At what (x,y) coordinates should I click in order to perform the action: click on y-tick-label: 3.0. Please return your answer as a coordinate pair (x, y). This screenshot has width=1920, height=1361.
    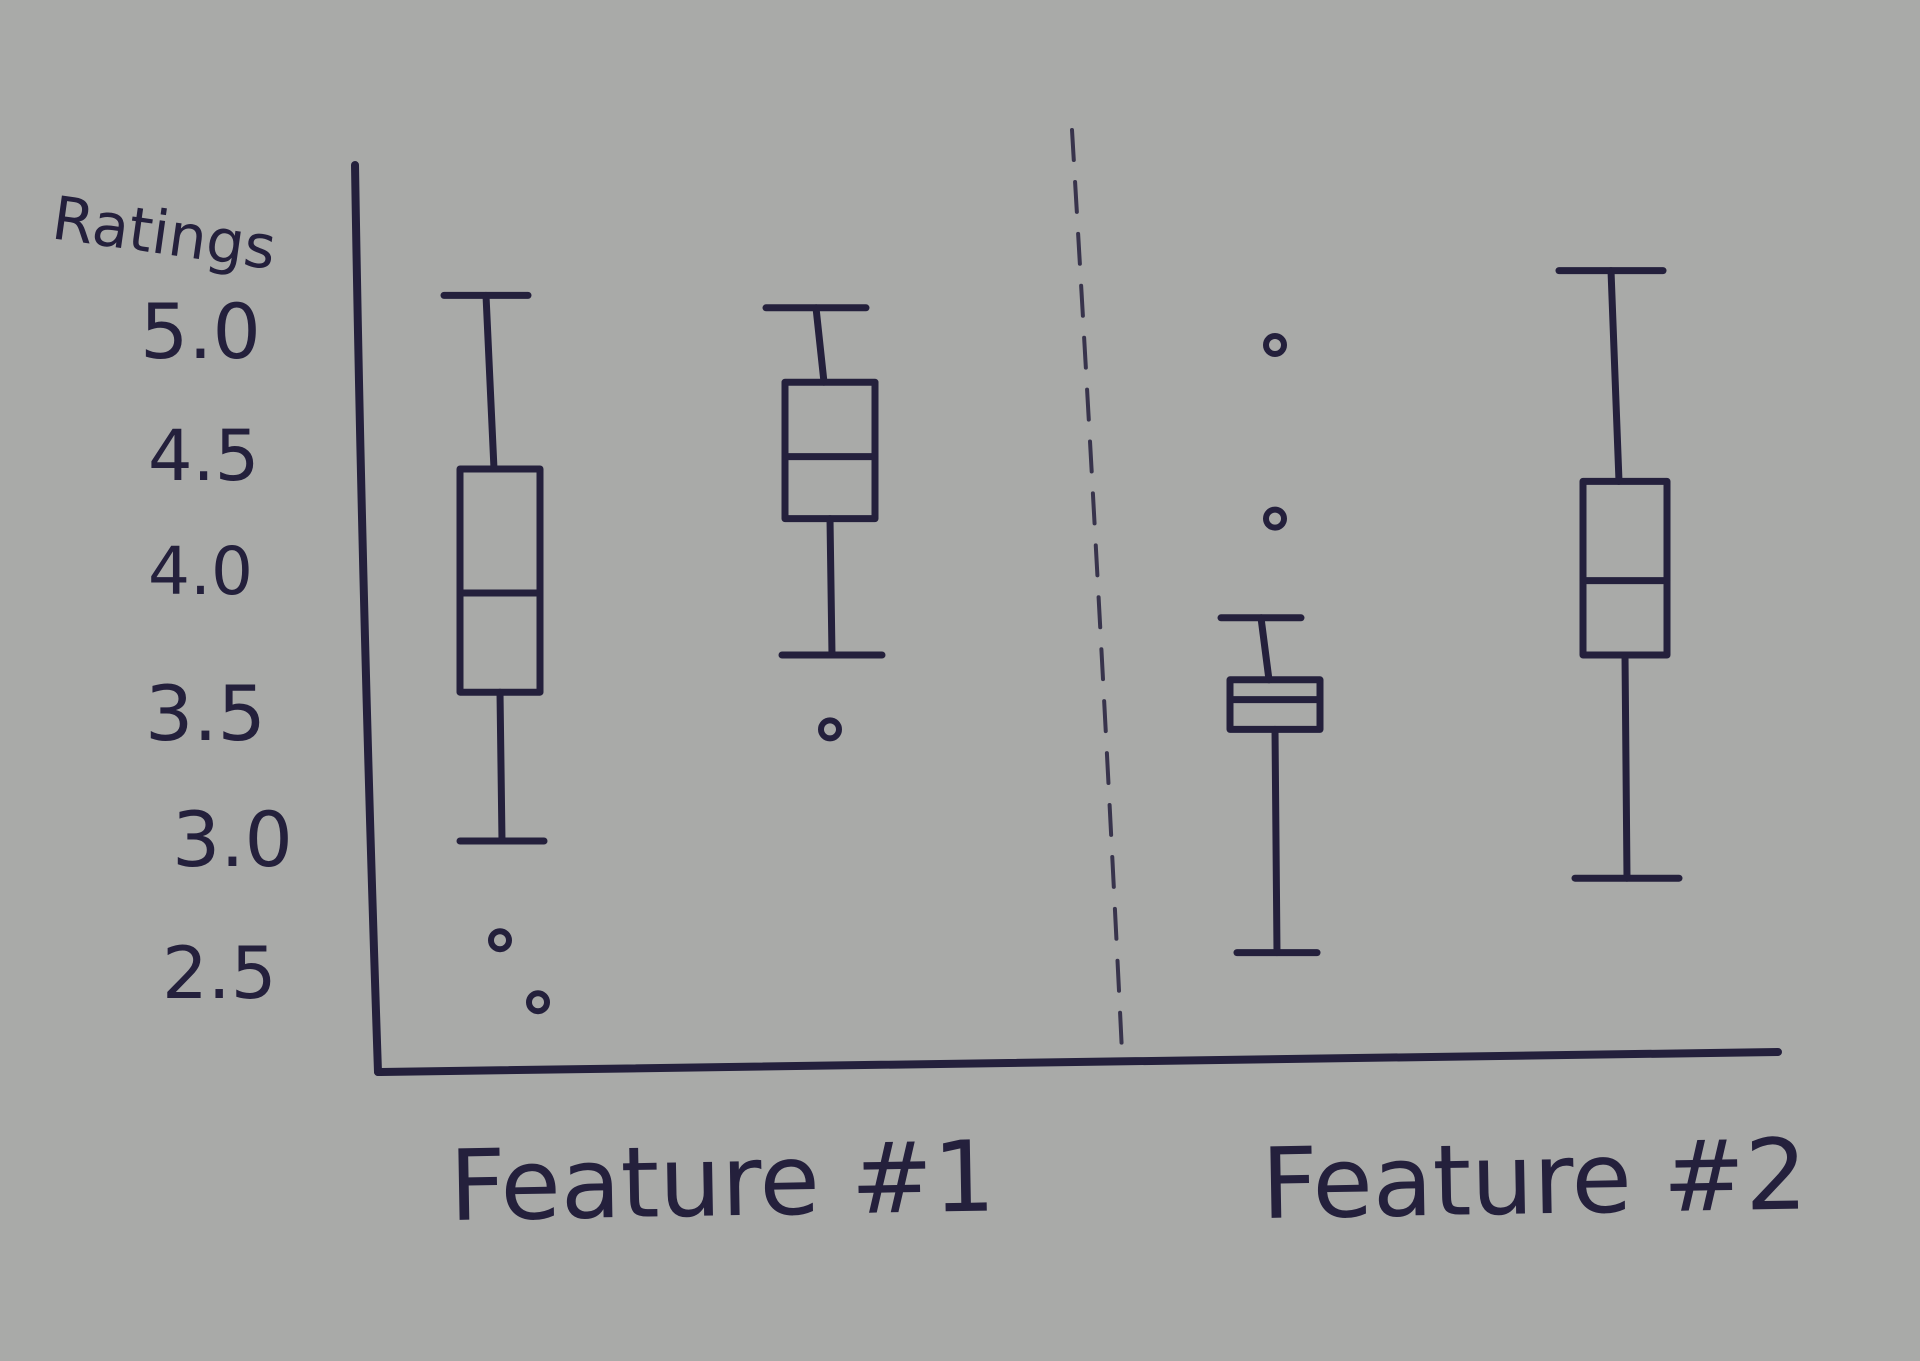
    Looking at the image, I should click on (232, 839).